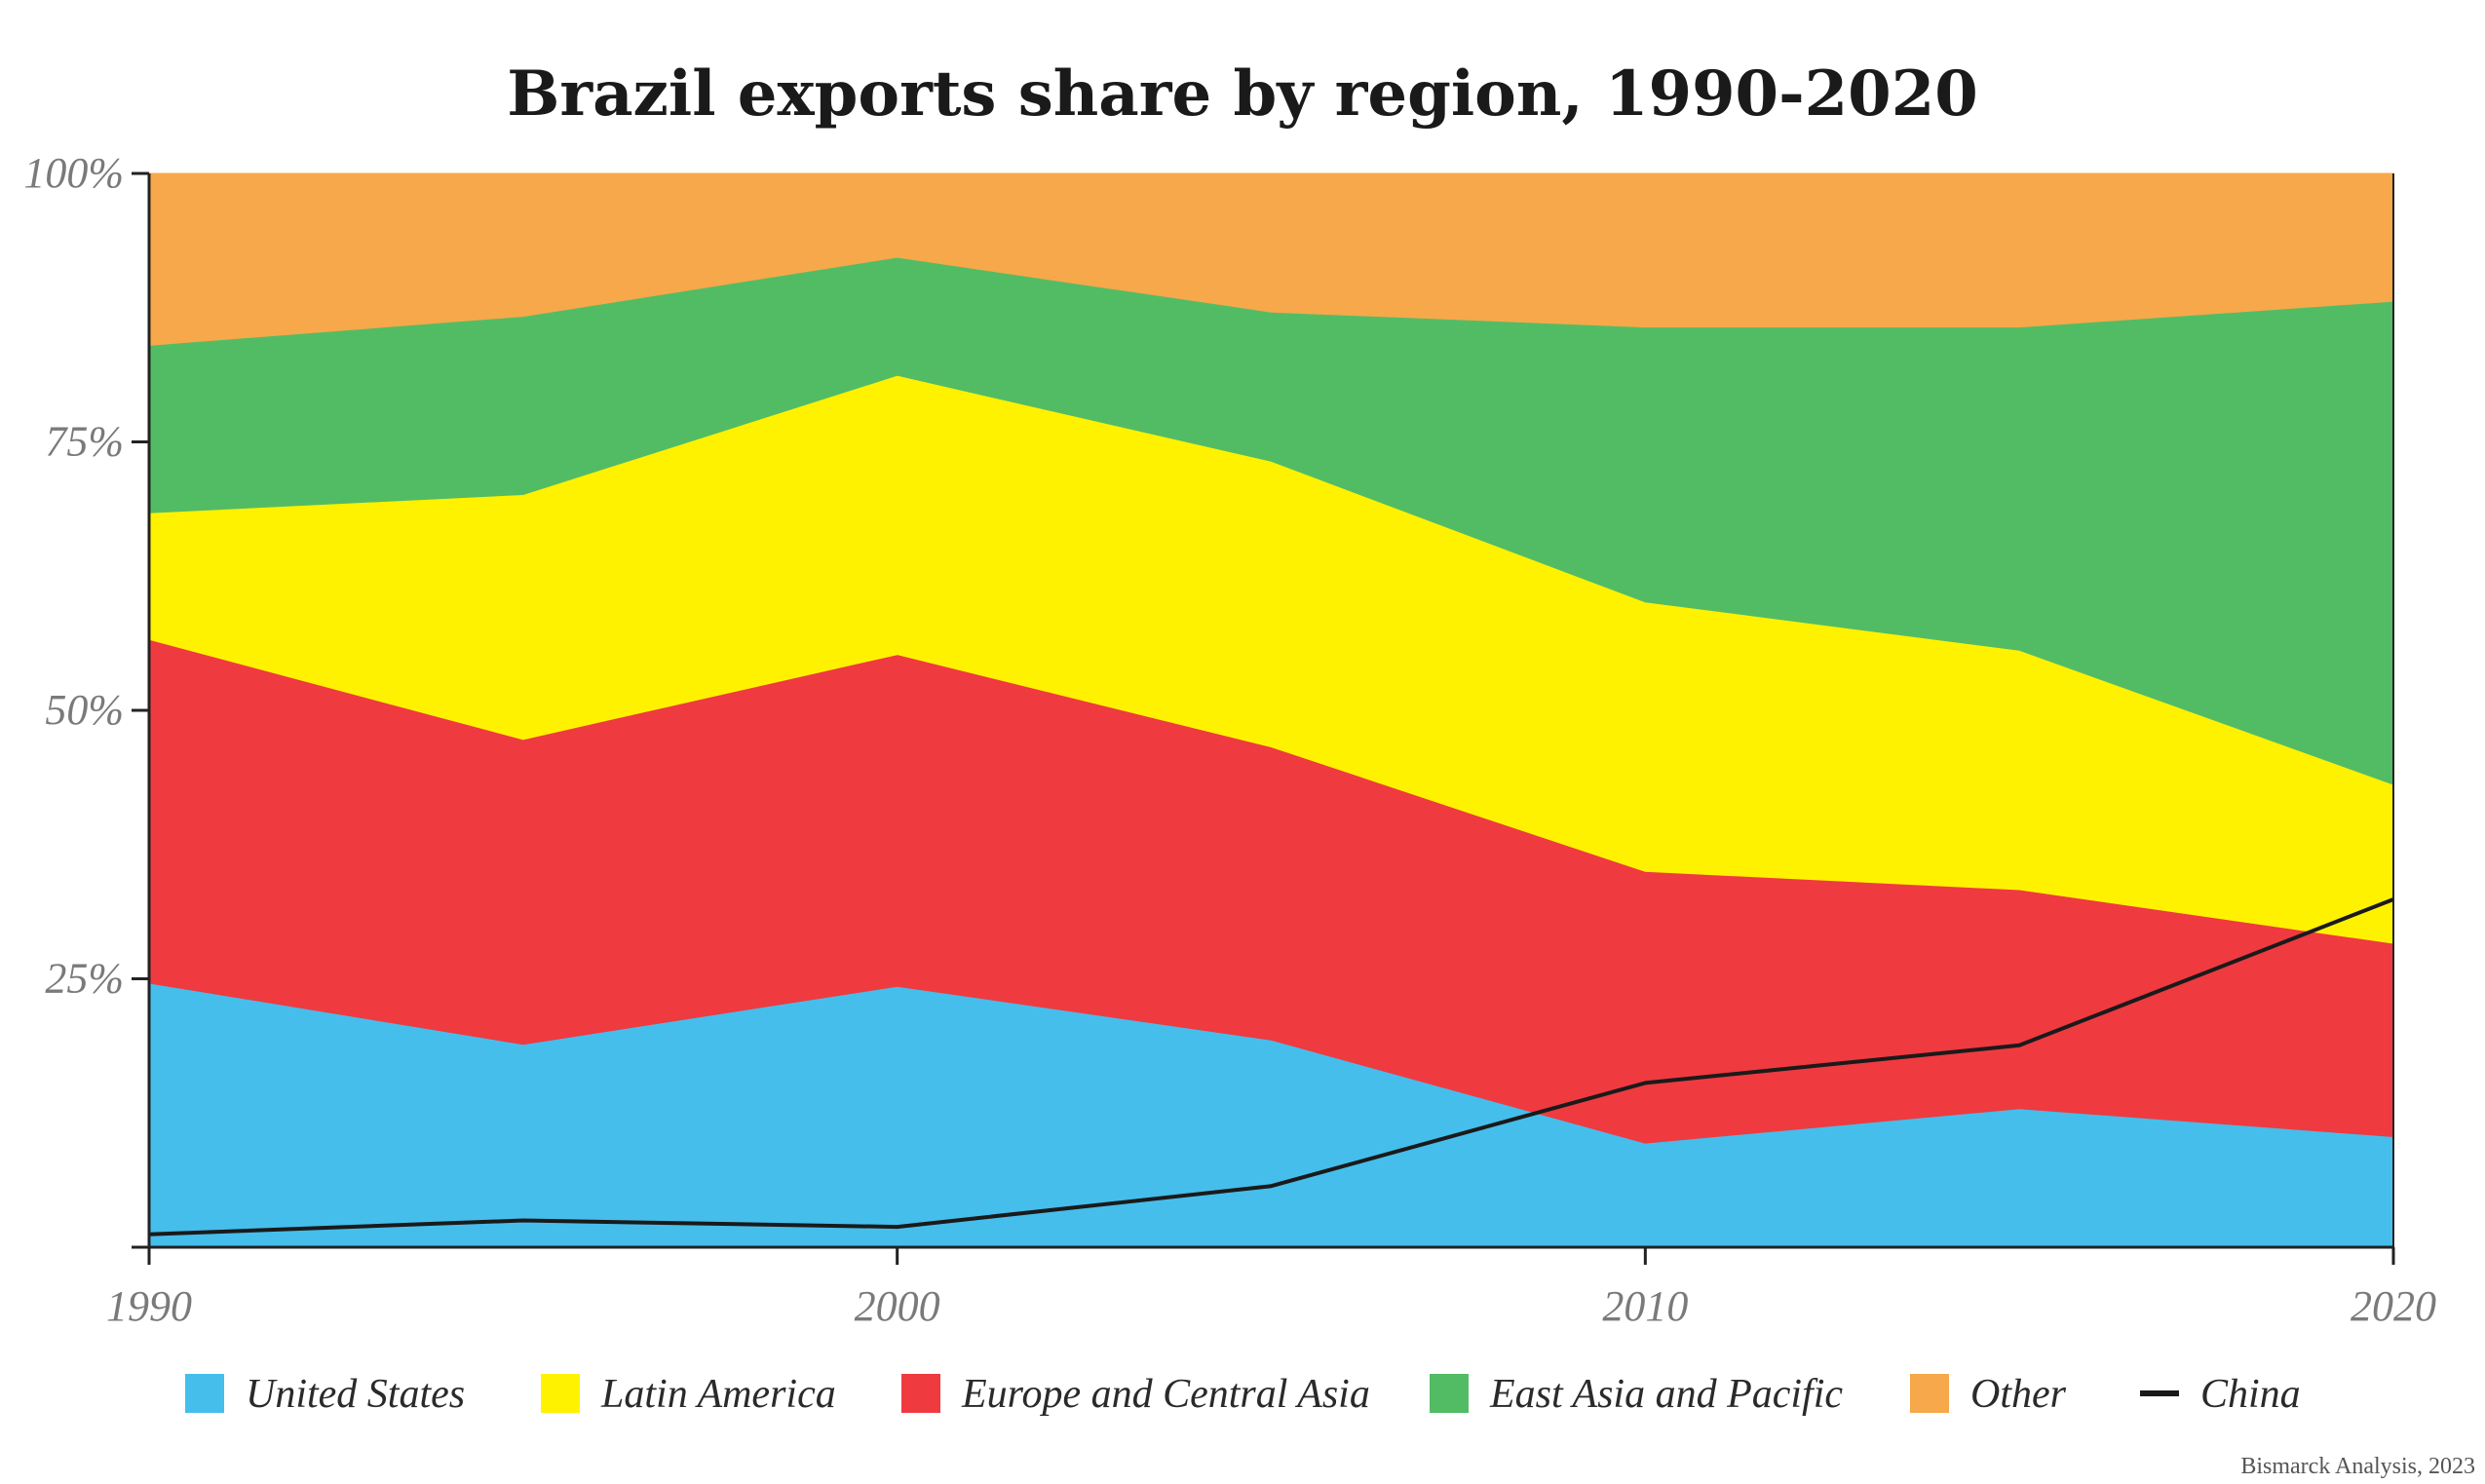 Image resolution: width=2485 pixels, height=1484 pixels. I want to click on legend-item-other: Other, so click(1989, 1394).